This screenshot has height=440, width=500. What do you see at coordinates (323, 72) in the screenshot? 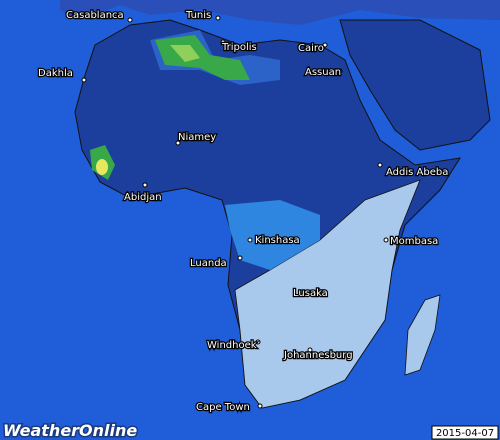
I see `city-label: Assuan` at bounding box center [323, 72].